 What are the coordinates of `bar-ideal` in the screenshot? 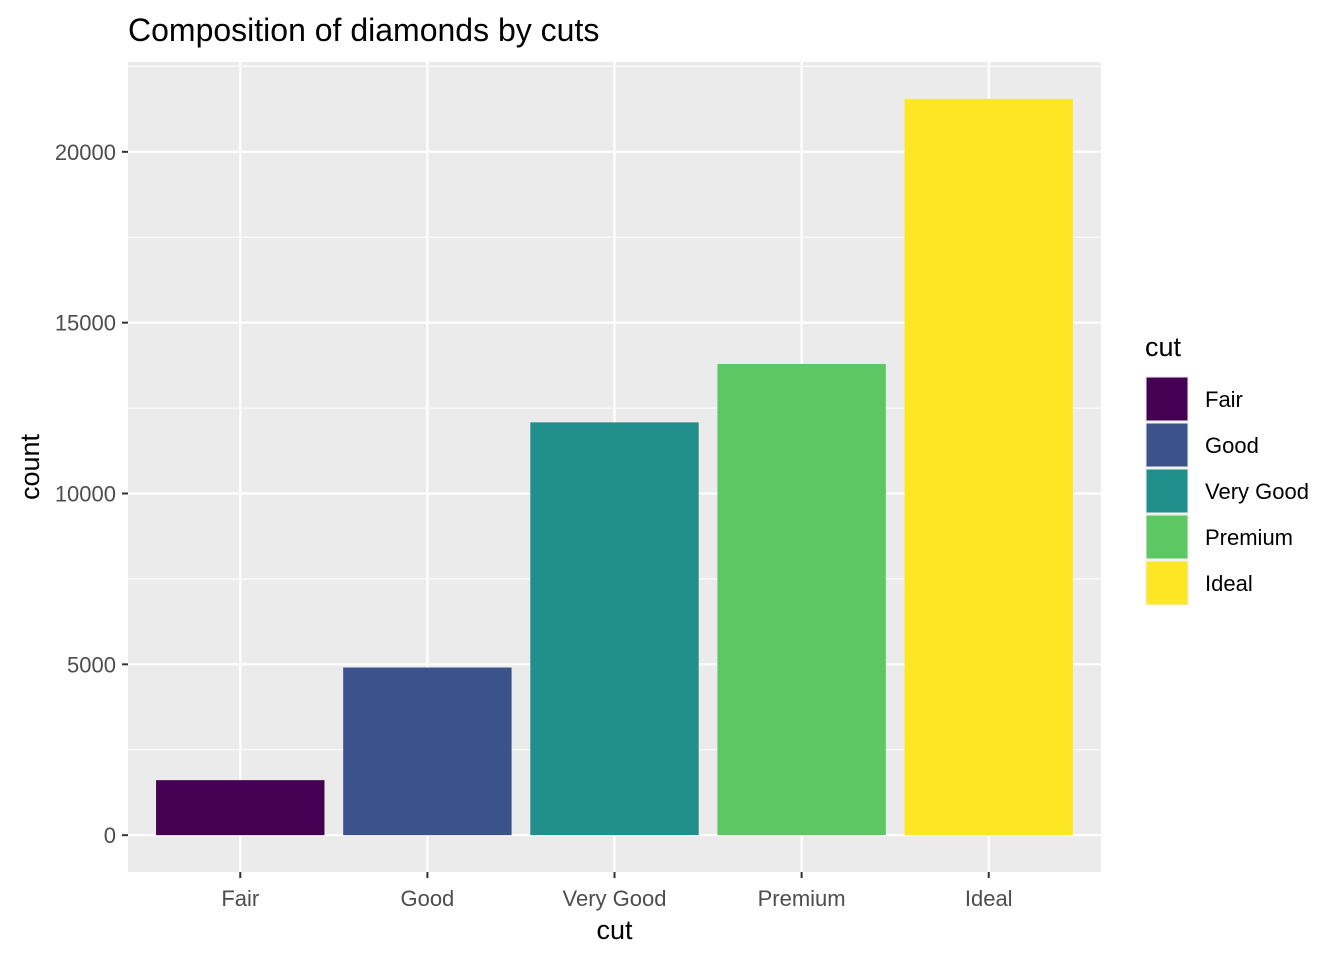 It's located at (988, 467).